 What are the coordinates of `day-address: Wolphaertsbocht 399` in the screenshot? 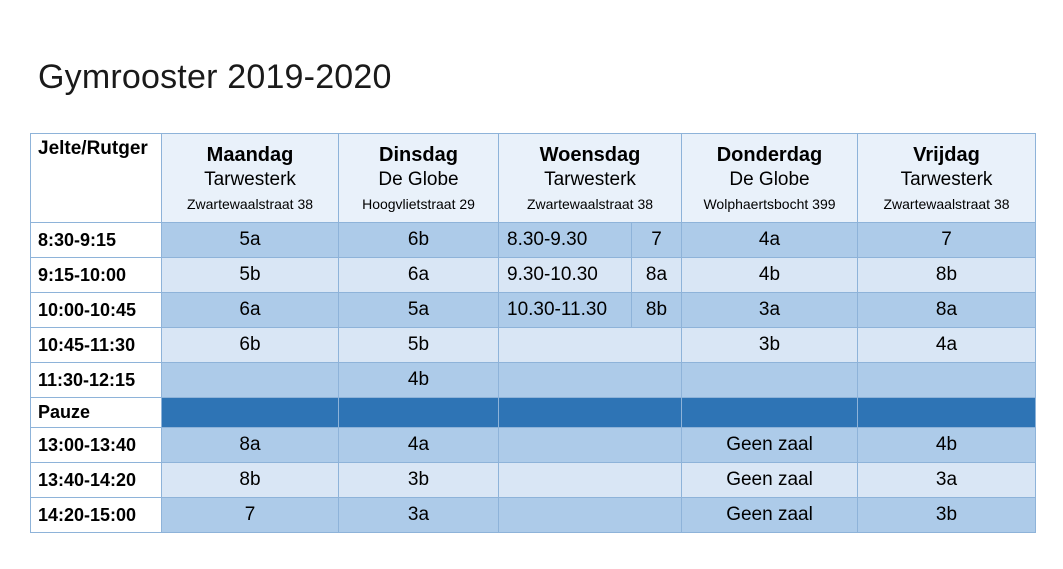 It's located at (769, 204).